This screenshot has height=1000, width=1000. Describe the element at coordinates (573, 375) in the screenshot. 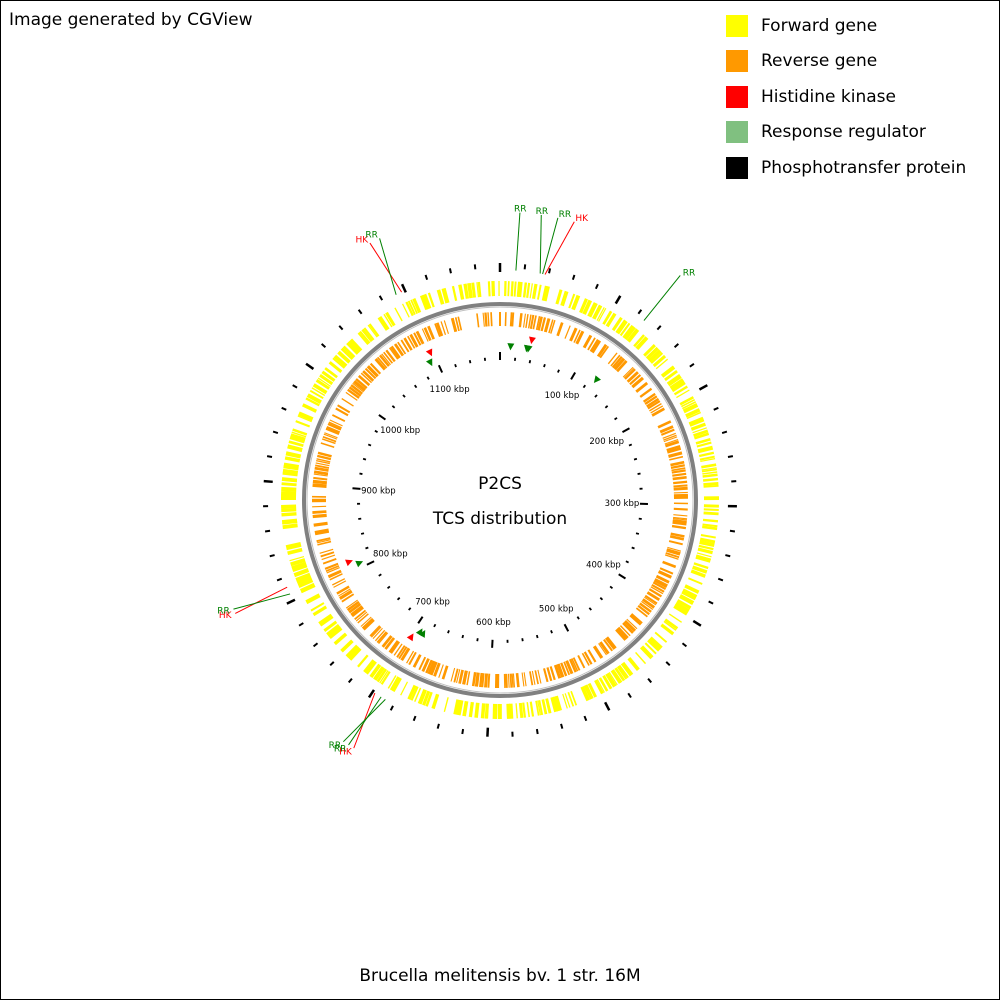

I see `inner-major-tick` at that location.